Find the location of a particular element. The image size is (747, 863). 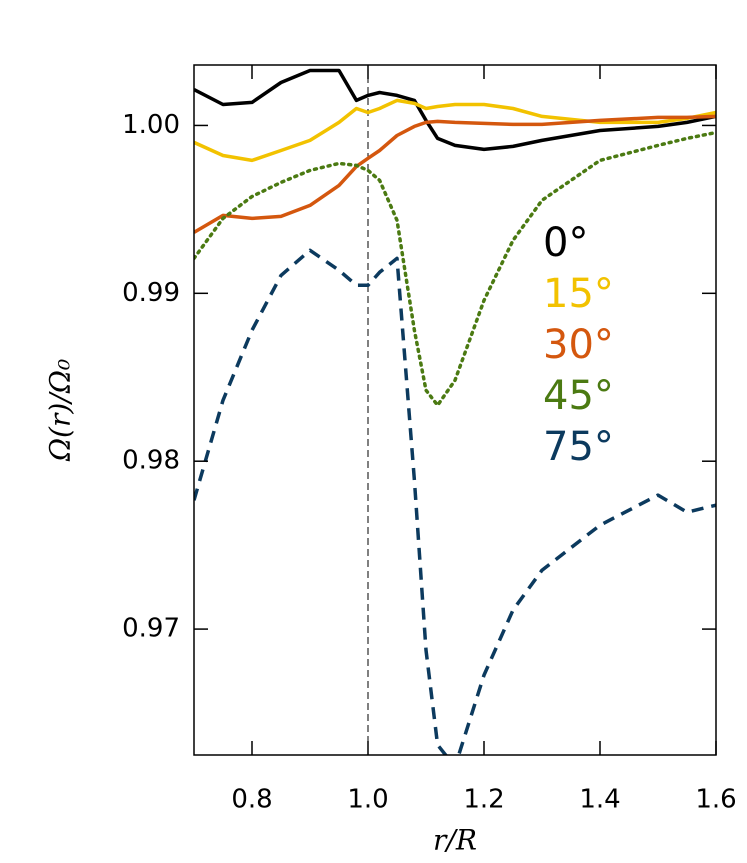

legend-entry: 45° is located at coordinates (578, 396).